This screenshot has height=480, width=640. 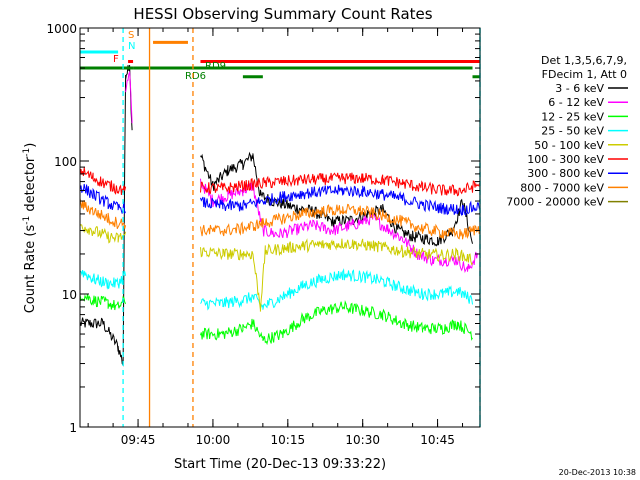 What do you see at coordinates (65, 162) in the screenshot?
I see `y-tick-label-100: 100` at bounding box center [65, 162].